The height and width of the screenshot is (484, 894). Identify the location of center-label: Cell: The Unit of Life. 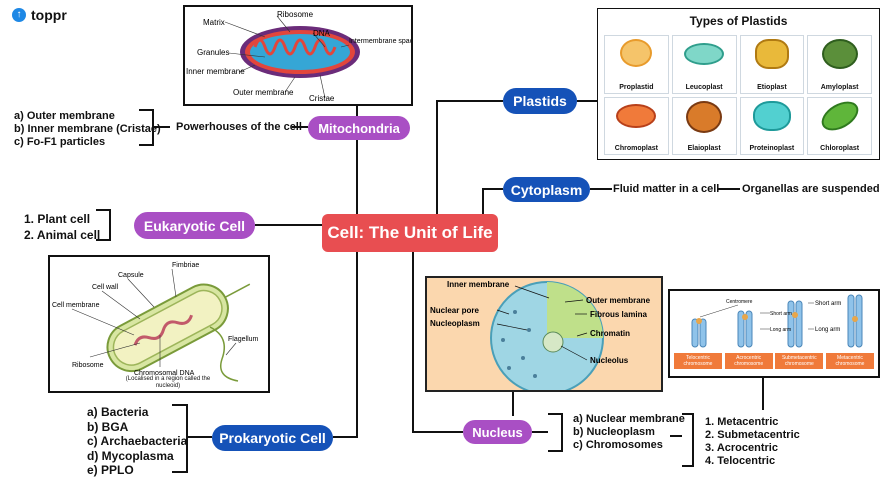
(410, 232).